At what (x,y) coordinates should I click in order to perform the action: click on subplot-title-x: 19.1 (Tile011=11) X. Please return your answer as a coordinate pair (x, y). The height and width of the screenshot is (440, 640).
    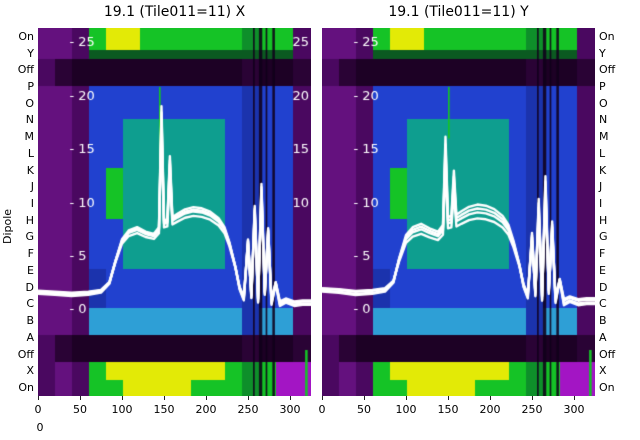
    Looking at the image, I should click on (174, 12).